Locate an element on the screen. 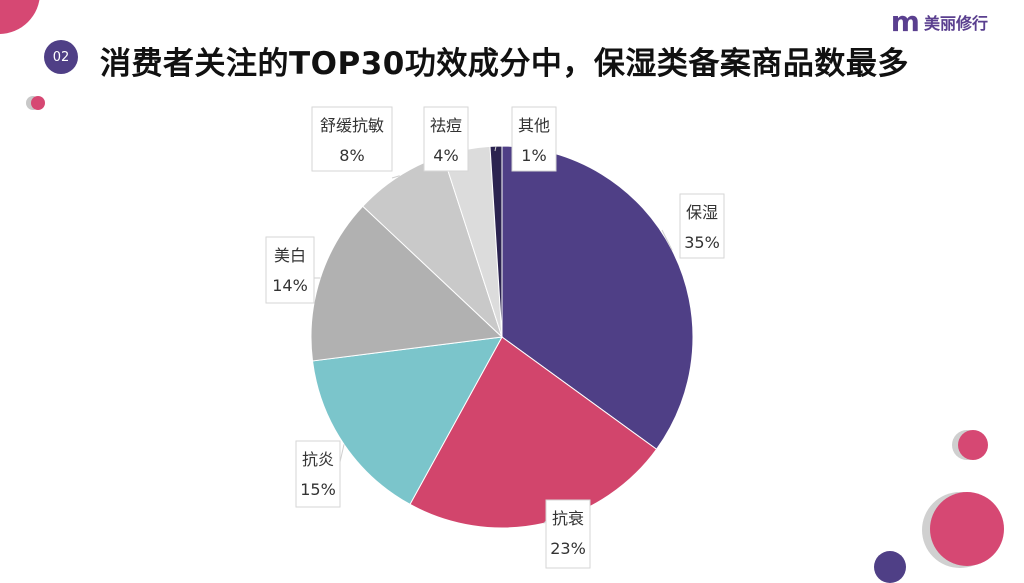 This screenshot has height=583, width=1024. pie-label-value: 1% is located at coordinates (533, 155).